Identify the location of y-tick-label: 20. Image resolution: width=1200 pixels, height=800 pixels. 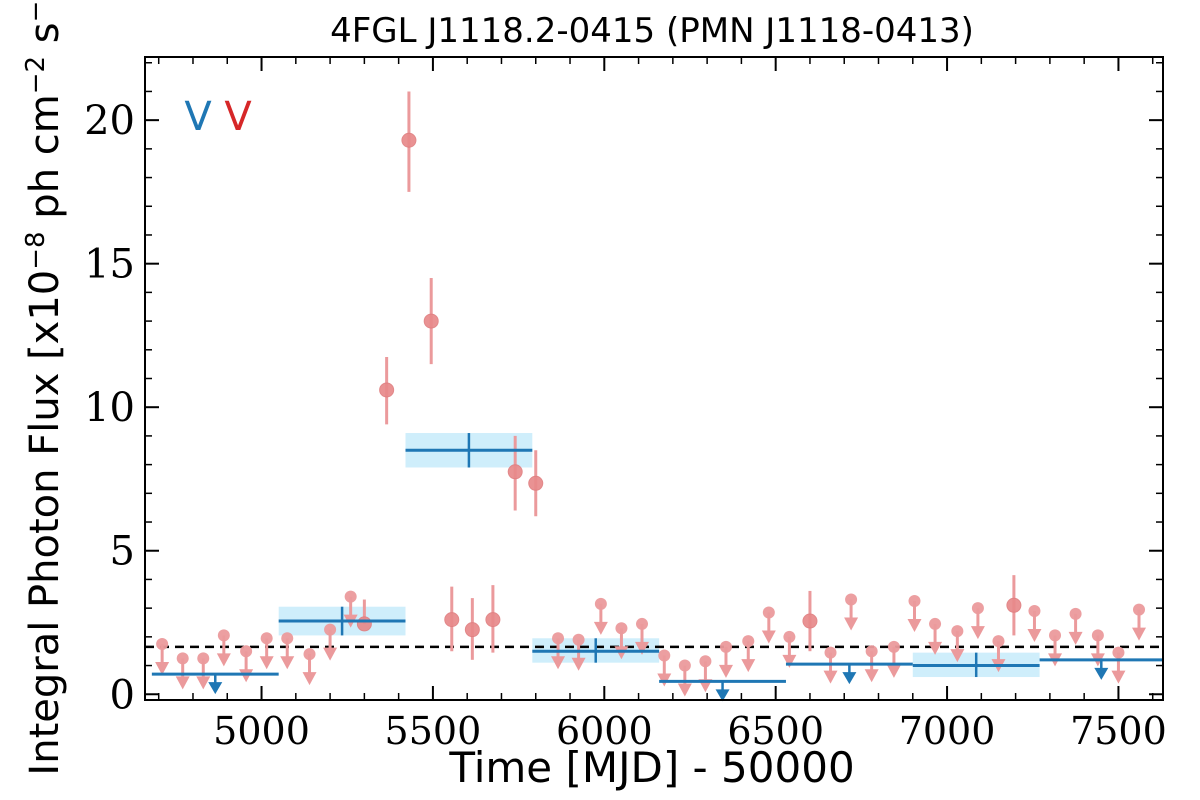
(109, 121).